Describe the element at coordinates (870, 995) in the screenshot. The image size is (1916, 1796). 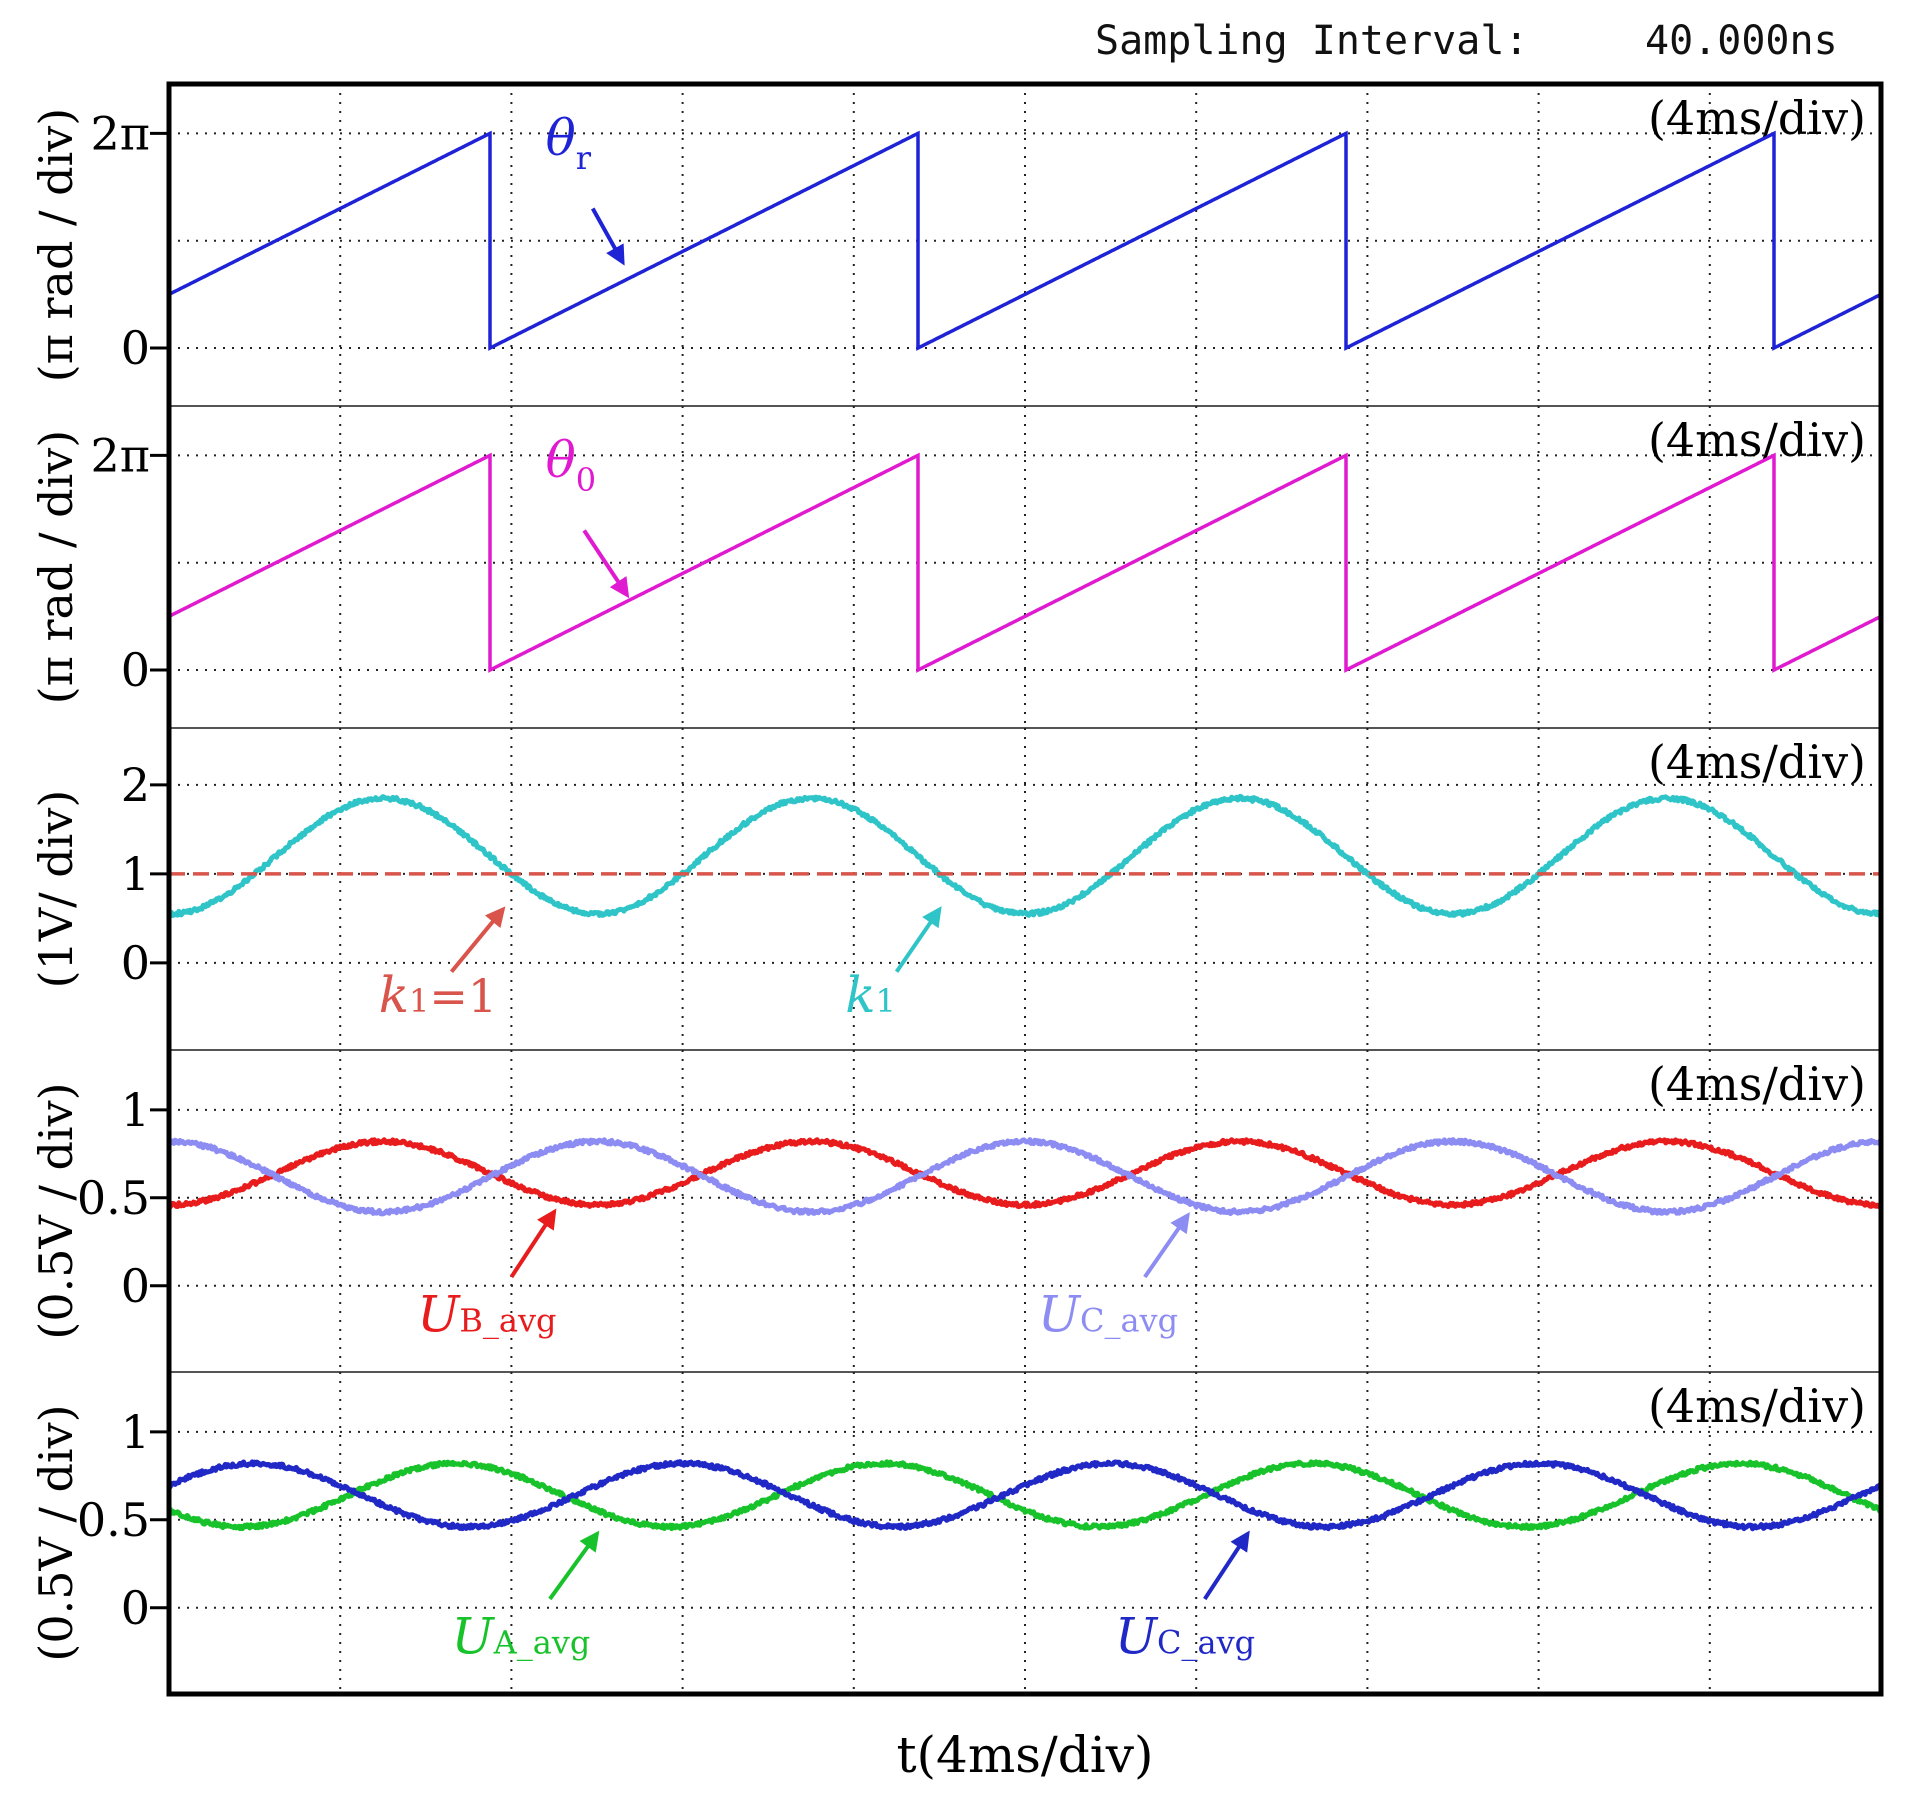
I see `series-label: k1` at that location.